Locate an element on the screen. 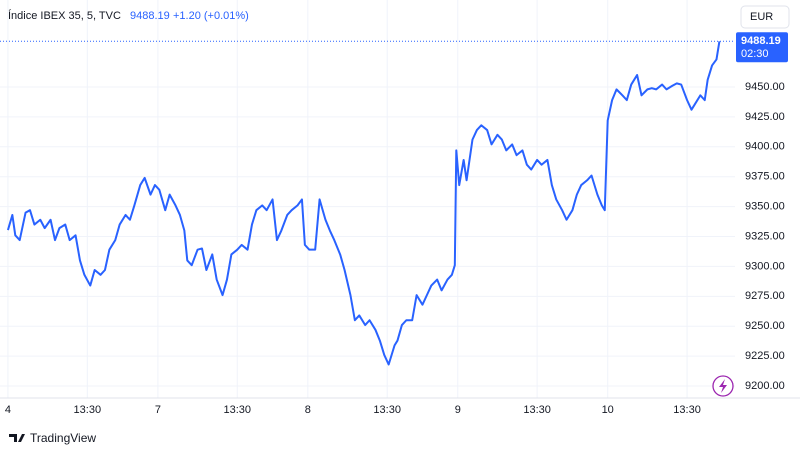 The image size is (800, 455). y-tick-label: 9450.00 is located at coordinates (765, 87).